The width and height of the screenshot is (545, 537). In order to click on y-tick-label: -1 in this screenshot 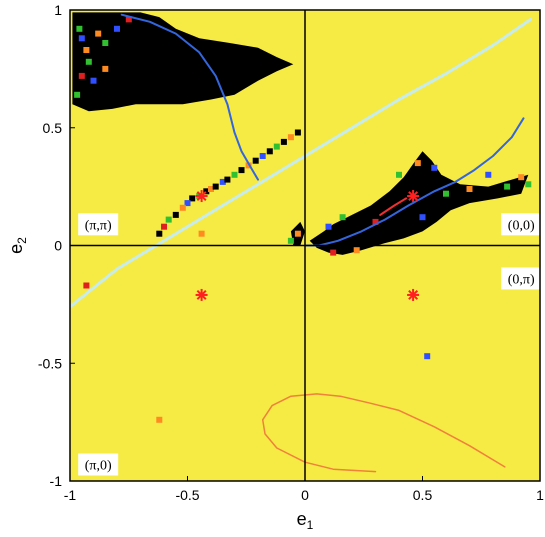, I will do `click(56, 481)`.